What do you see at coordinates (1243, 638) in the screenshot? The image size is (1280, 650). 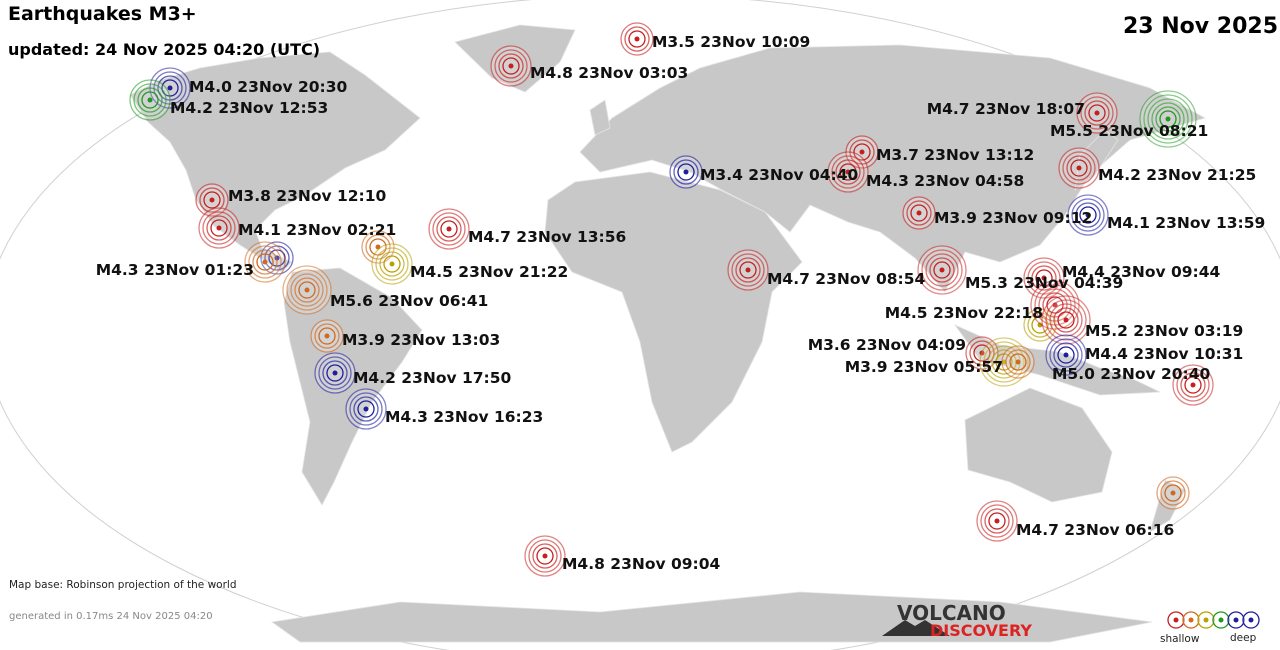 I see `legend-deep: deep` at bounding box center [1243, 638].